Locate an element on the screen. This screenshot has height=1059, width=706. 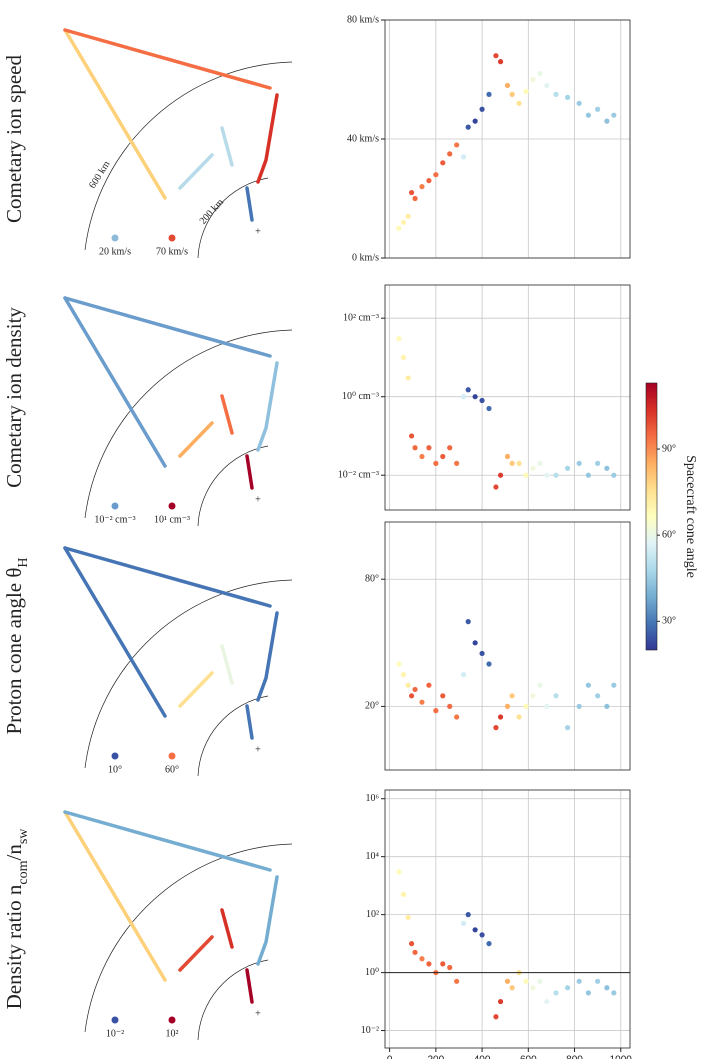
colorbar-label: Spacecraft cone angle is located at coordinates (690, 516).